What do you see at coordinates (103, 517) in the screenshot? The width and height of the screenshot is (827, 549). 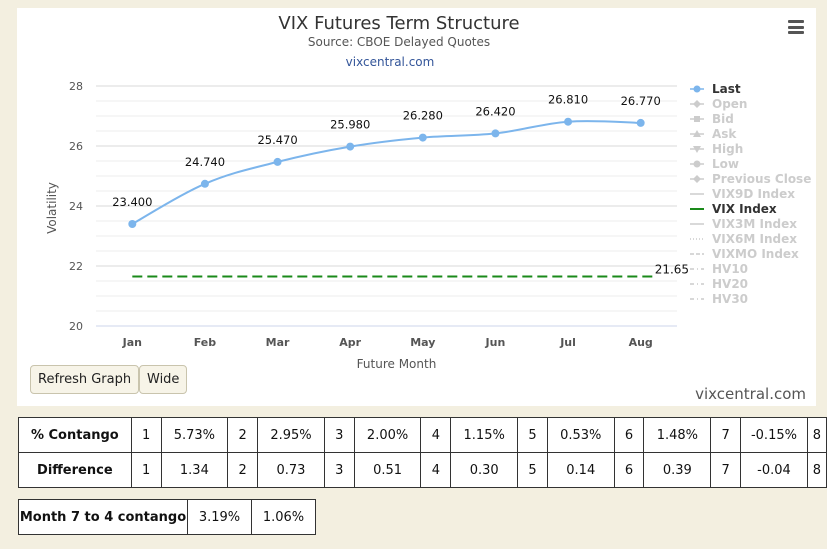 I see `month-contango-label: Month 7 to 4 contango` at bounding box center [103, 517].